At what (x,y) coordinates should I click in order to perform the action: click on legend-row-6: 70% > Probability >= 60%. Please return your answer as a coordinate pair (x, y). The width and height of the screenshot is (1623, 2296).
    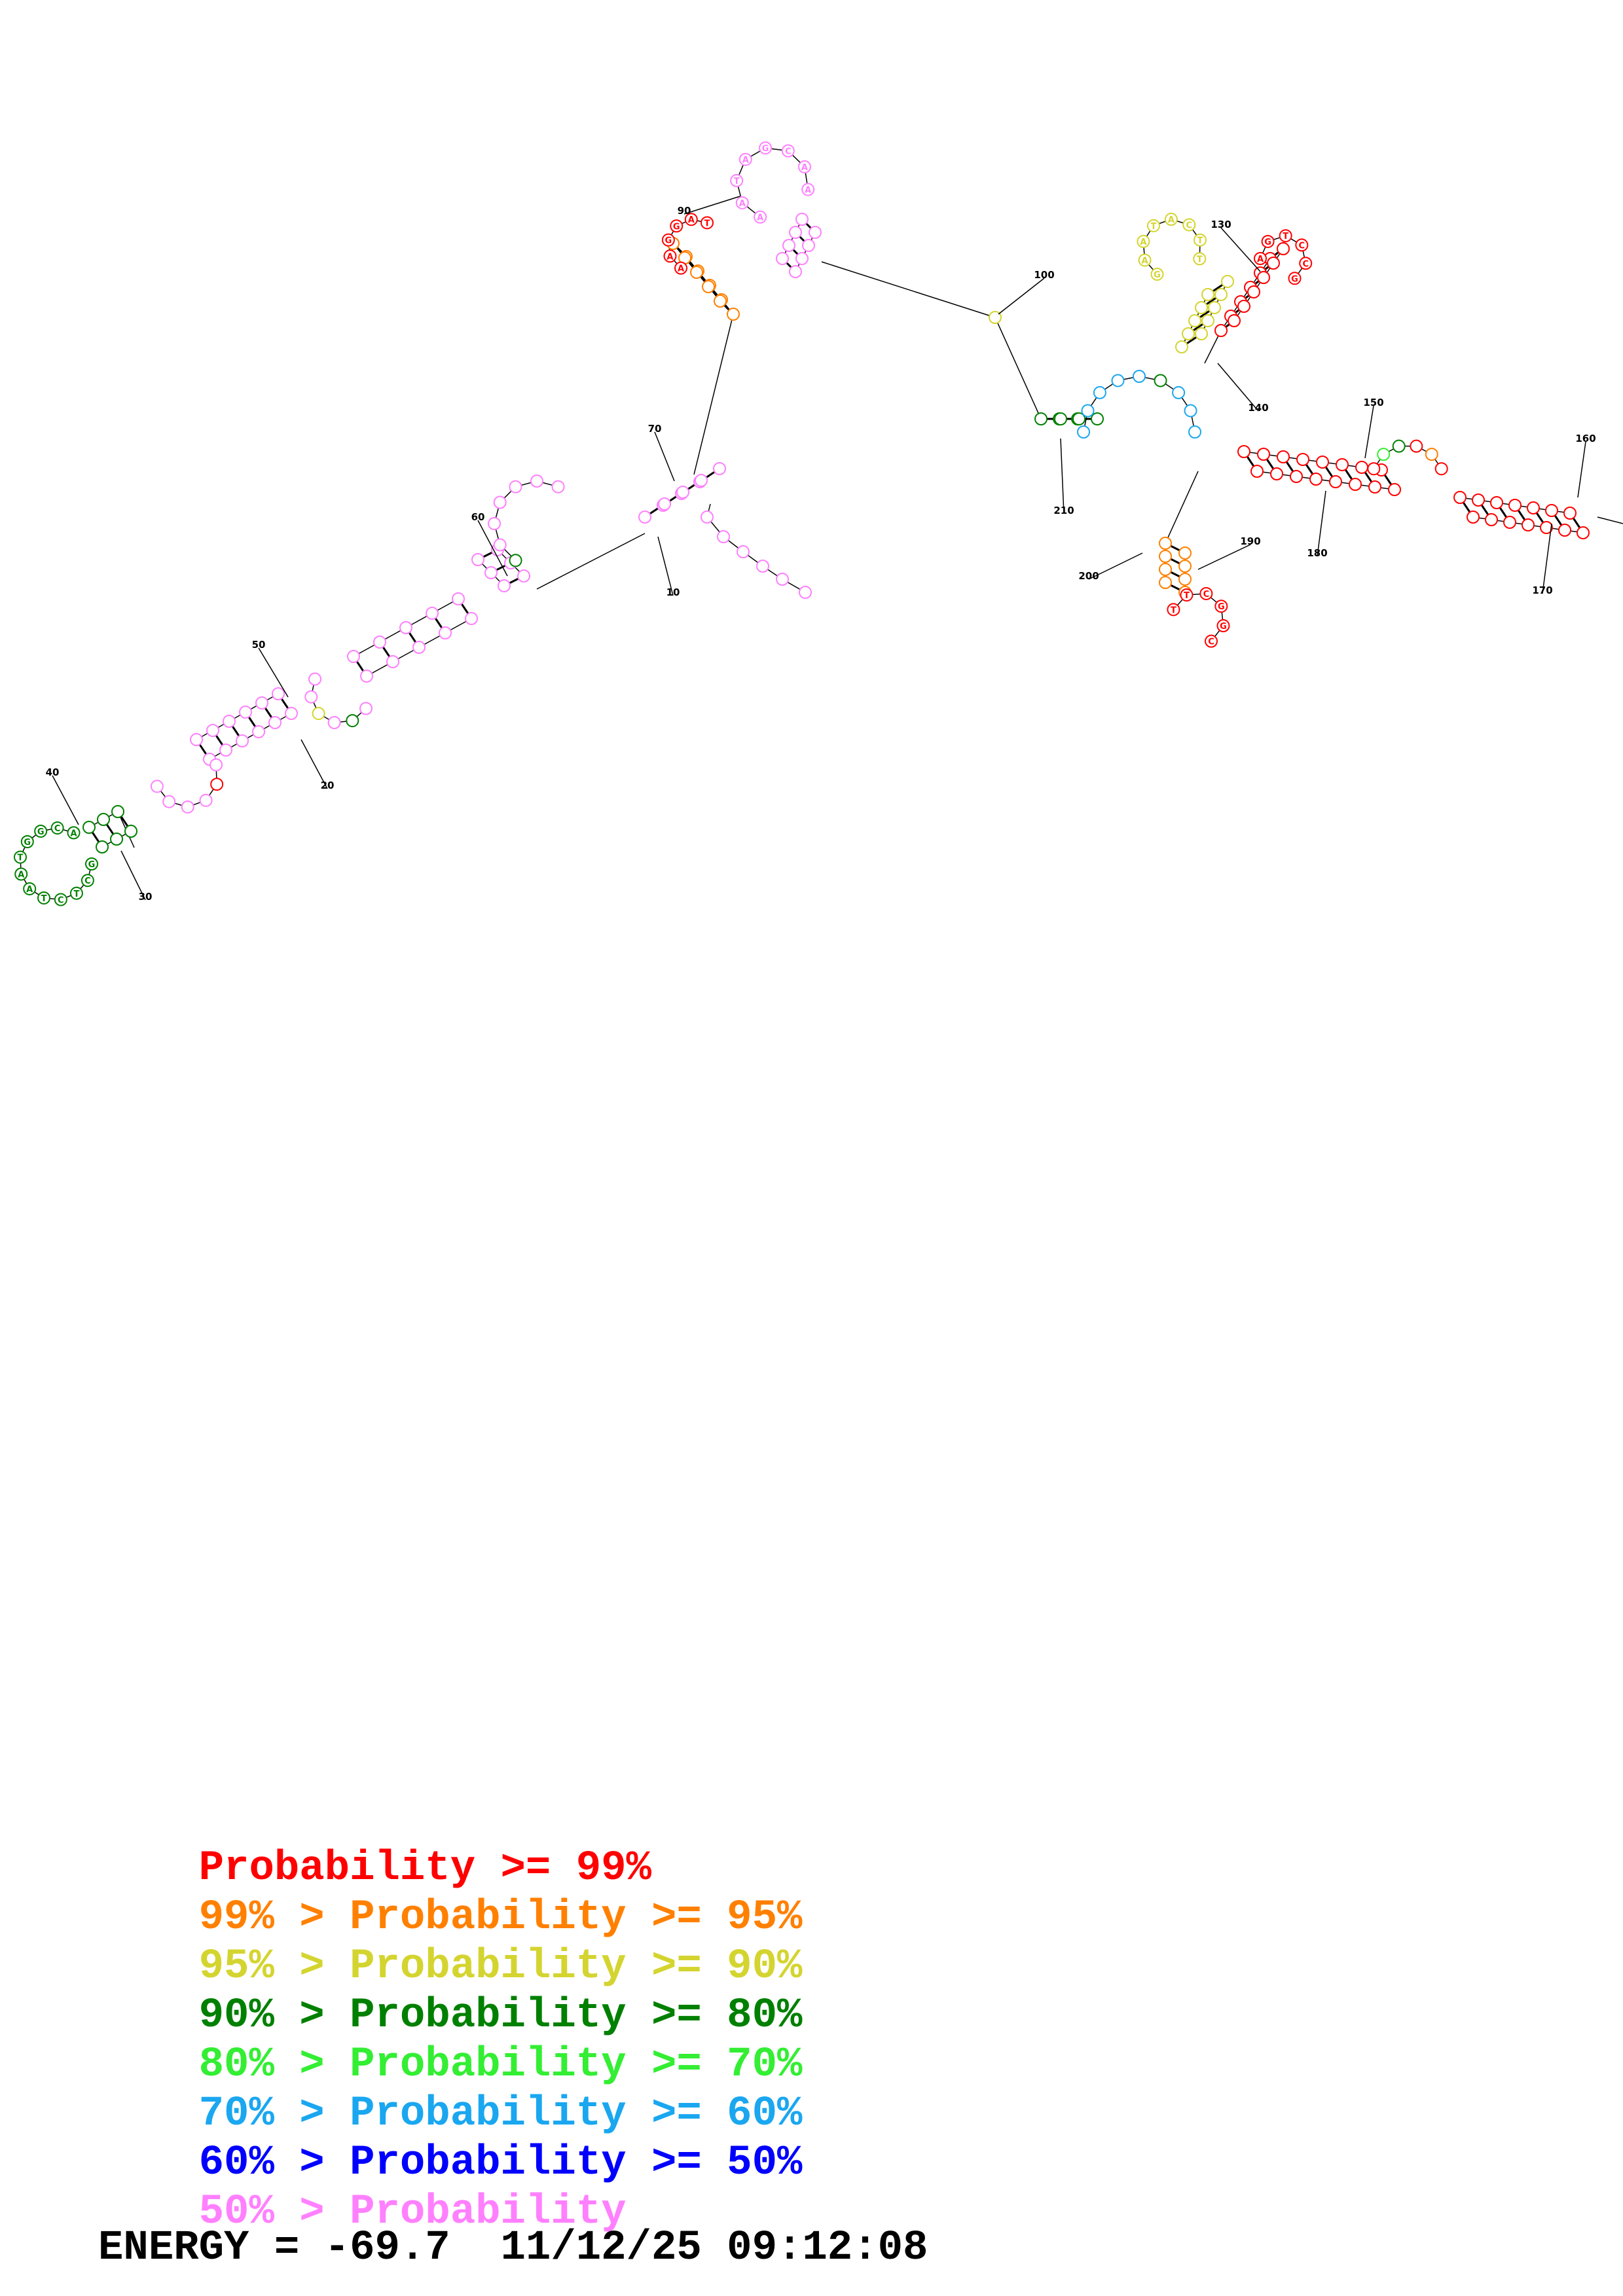
    Looking at the image, I should click on (450, 2114).